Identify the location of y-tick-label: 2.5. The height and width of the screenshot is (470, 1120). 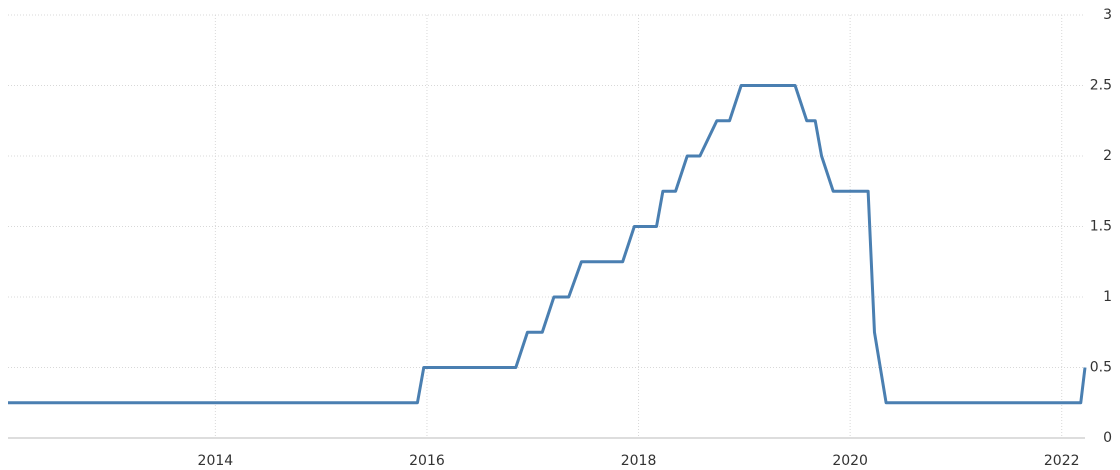
(1101, 86).